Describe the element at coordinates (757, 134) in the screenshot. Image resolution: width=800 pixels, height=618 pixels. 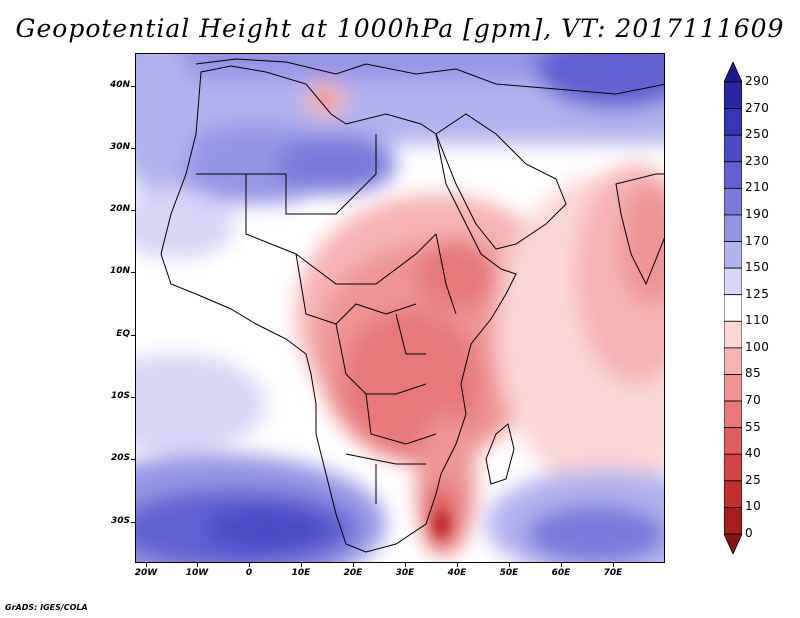
I see `colorbar-level-label: 250` at that location.